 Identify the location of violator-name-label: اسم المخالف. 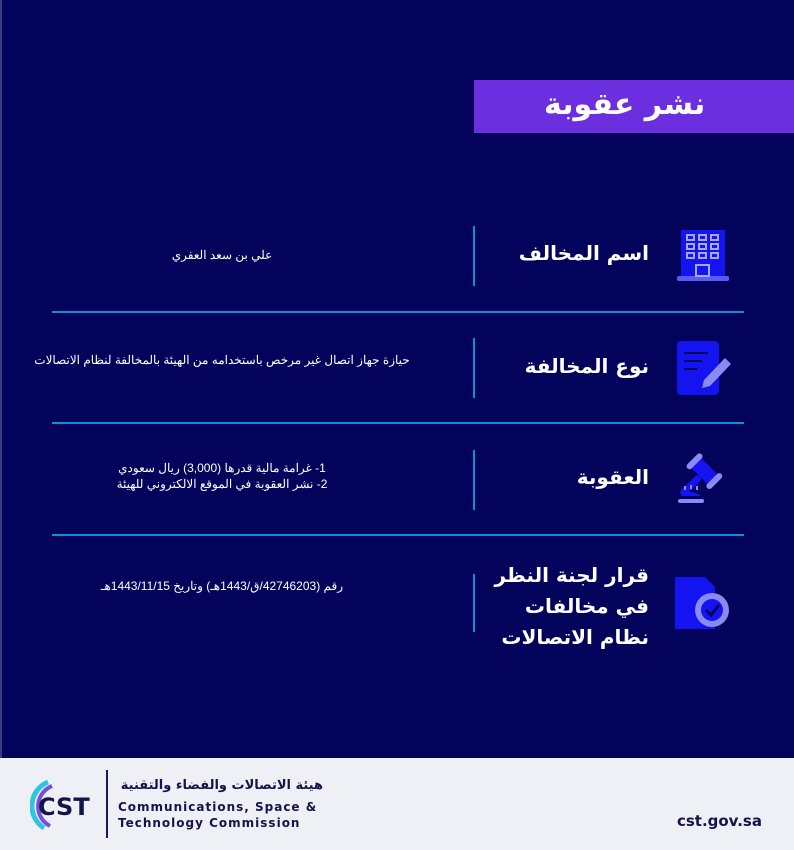
(583, 253).